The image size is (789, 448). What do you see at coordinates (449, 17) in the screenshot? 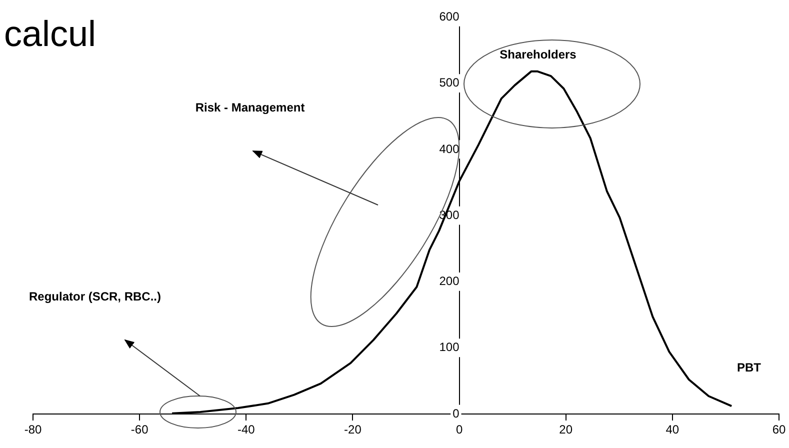
I see `y-tick-label: 600` at bounding box center [449, 17].